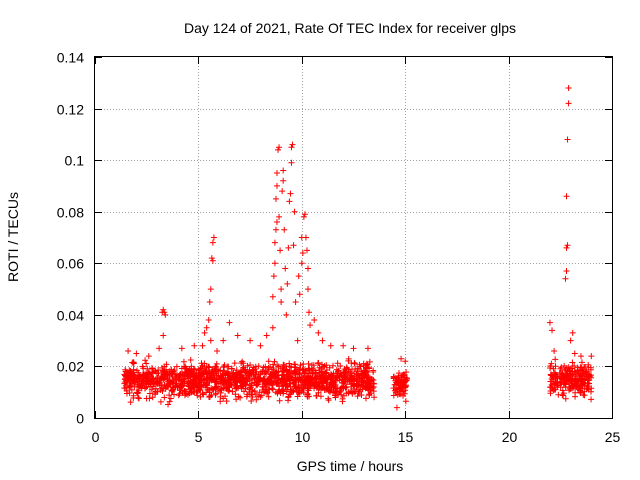  What do you see at coordinates (70, 213) in the screenshot?
I see `y-tick-label: 0.08` at bounding box center [70, 213].